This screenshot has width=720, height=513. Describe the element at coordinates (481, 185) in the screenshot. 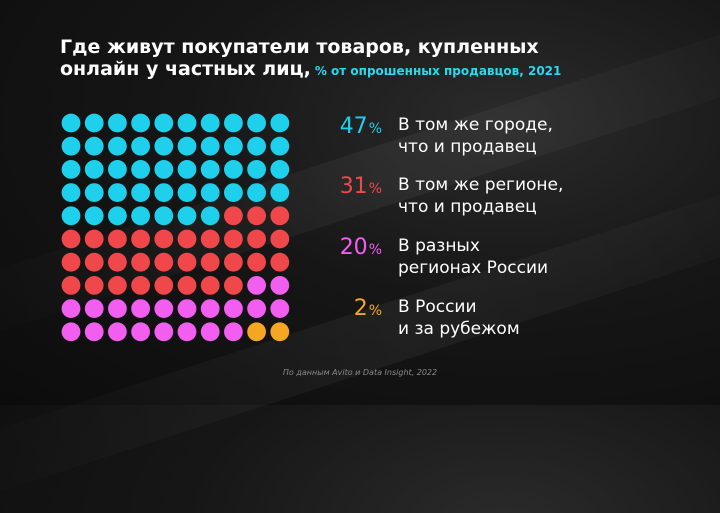

I see `legend-label-line-1: В том же регионе,` at that location.